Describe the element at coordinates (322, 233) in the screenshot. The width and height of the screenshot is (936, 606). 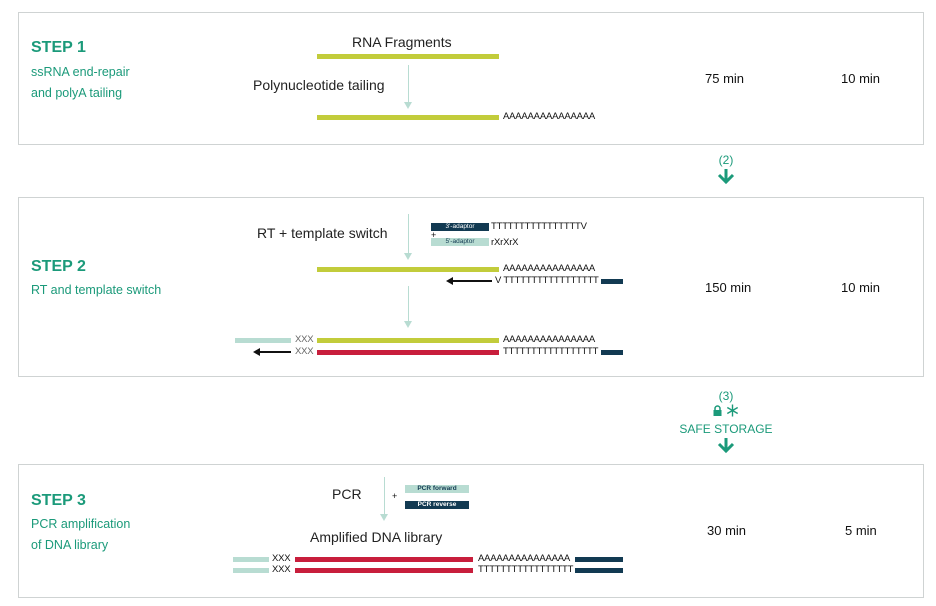
I see `rt-template-switch-label: RT + template switch` at that location.